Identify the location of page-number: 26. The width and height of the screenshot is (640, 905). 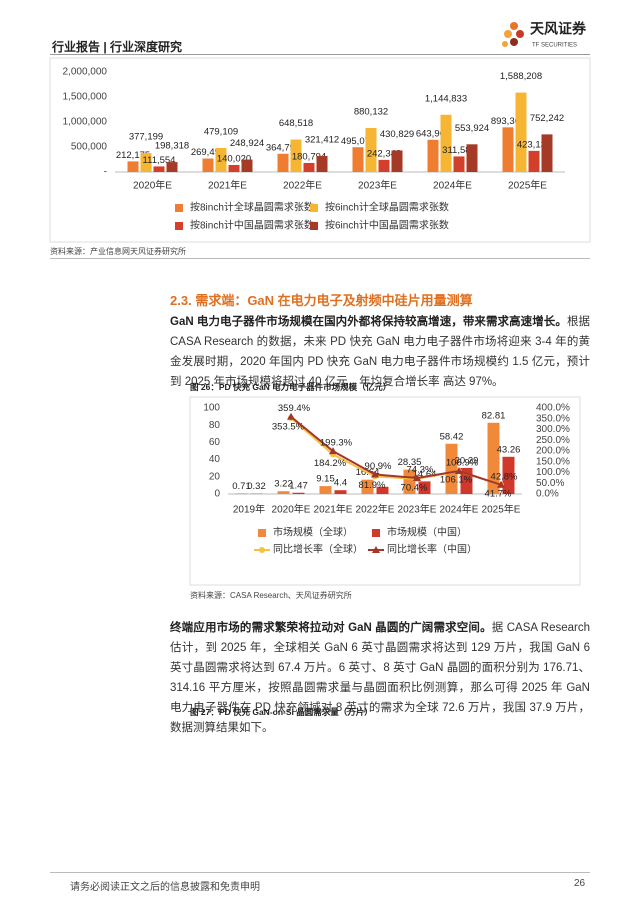
(580, 883).